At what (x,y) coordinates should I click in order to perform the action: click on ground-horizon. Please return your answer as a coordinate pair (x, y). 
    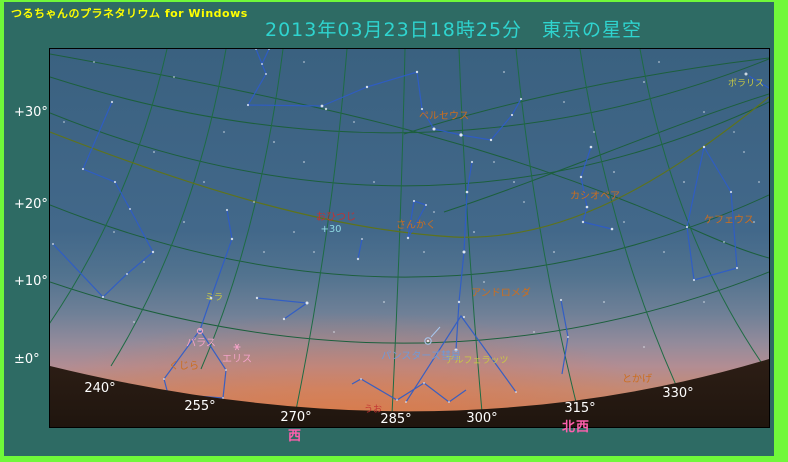
    Looking at the image, I should click on (409, 393).